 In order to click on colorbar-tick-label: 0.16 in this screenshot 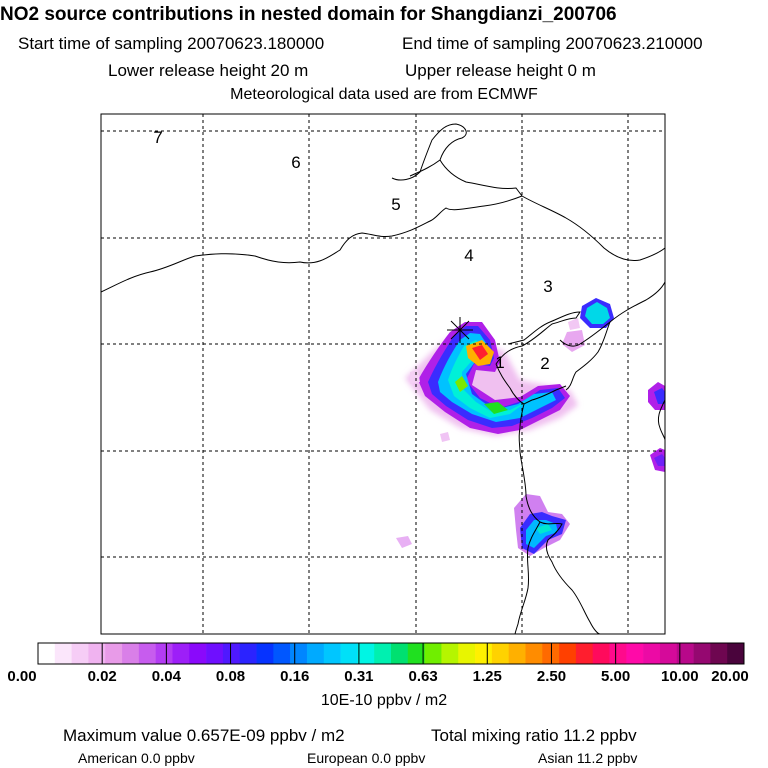, I will do `click(295, 676)`.